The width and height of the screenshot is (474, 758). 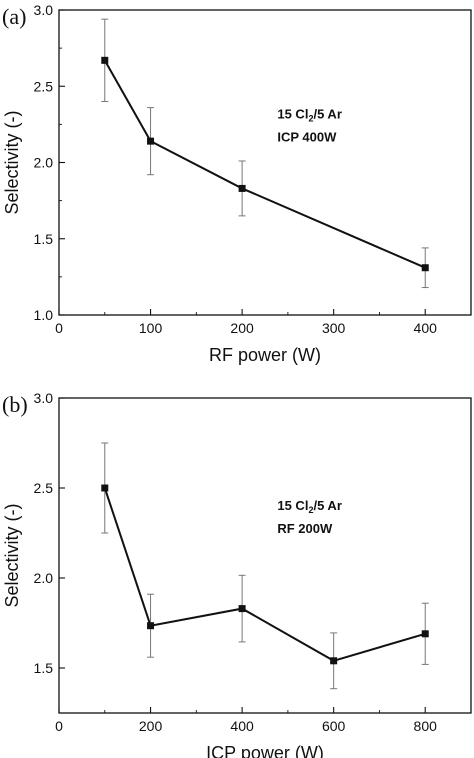 What do you see at coordinates (334, 726) in the screenshot?
I see `x-tick-label: 600` at bounding box center [334, 726].